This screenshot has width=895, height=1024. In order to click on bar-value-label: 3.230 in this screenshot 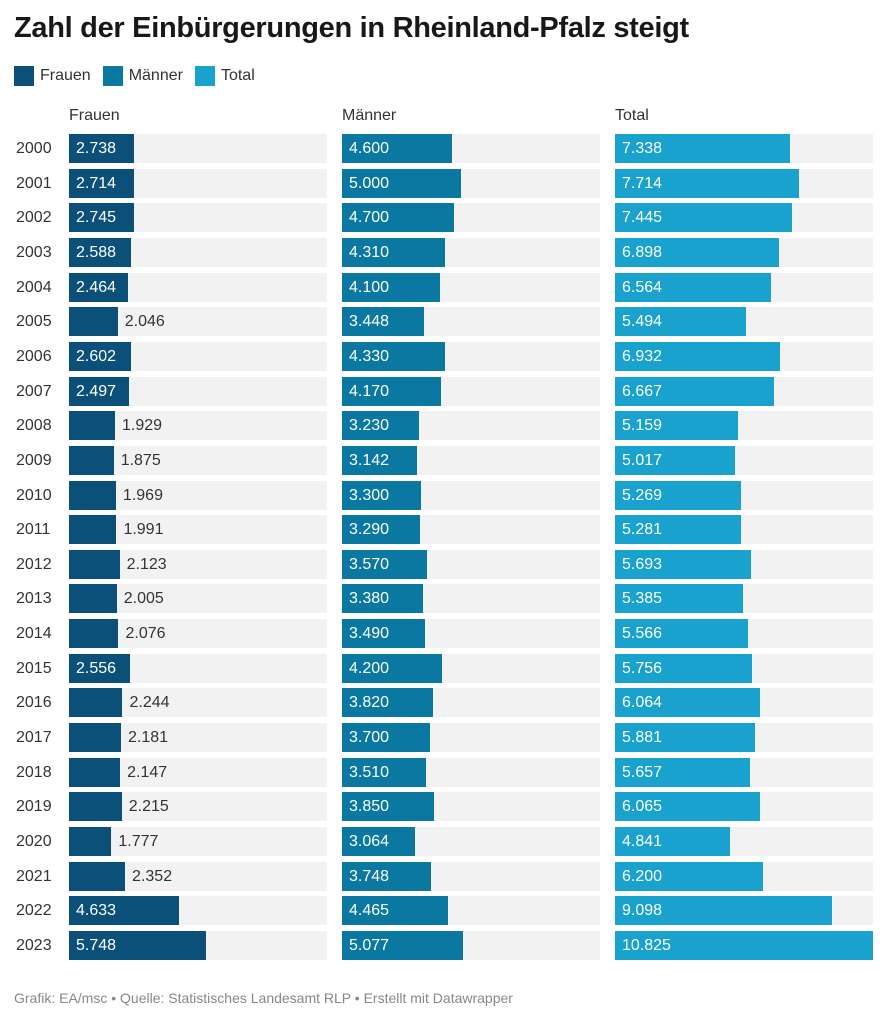, I will do `click(369, 426)`.